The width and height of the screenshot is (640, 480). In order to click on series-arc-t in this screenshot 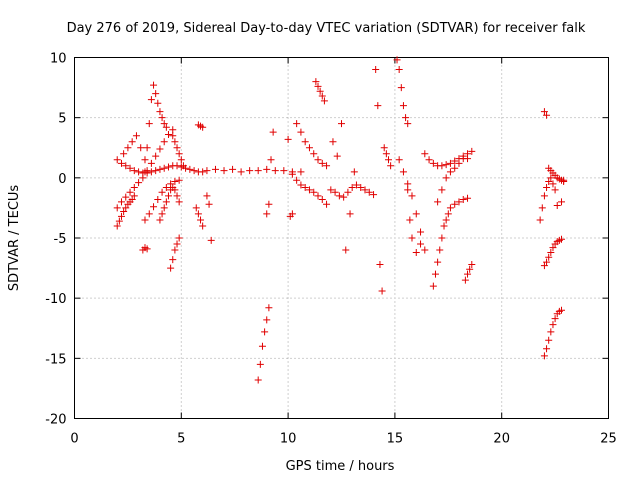, I will do `click(320, 91)`.